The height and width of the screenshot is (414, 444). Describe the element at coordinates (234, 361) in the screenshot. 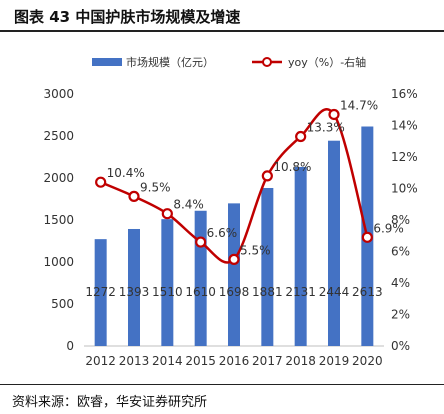

I see `x-tick-label: 2016` at that location.